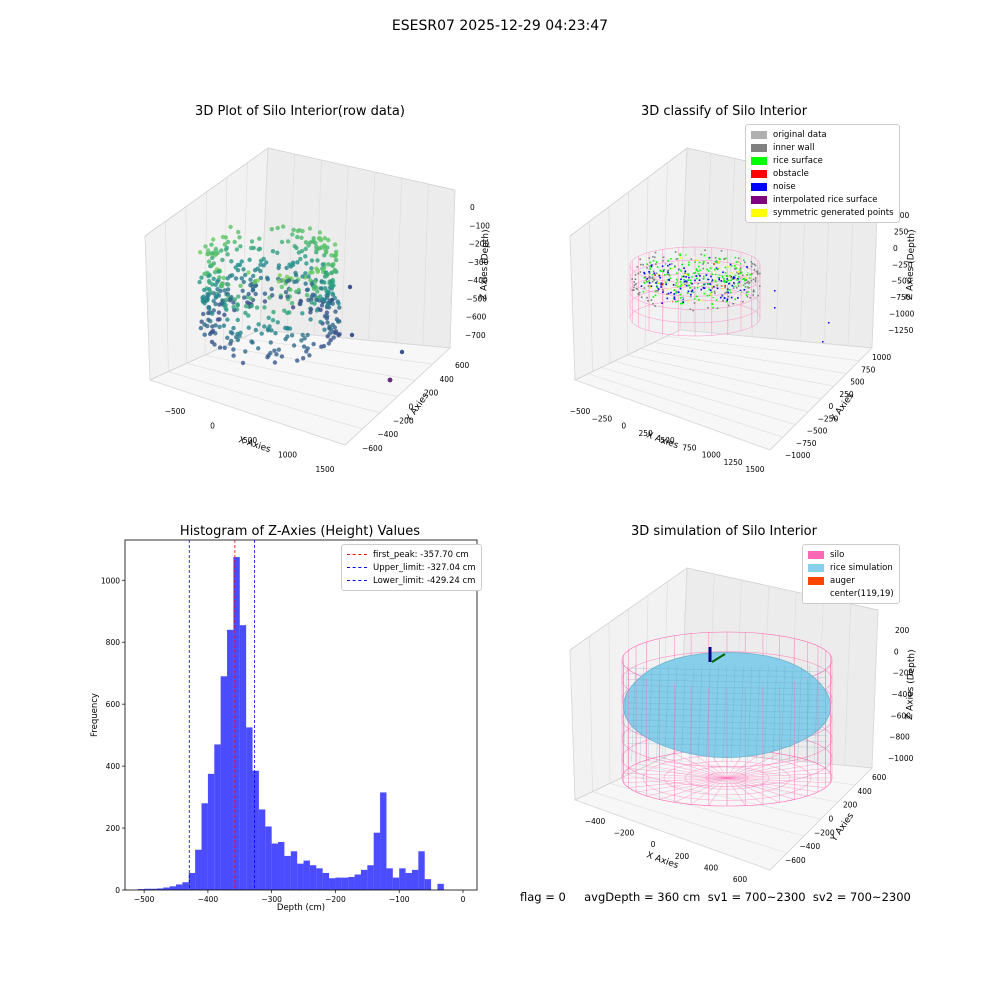 The width and height of the screenshot is (1000, 1000). I want to click on panel3-frame, so click(301, 715).